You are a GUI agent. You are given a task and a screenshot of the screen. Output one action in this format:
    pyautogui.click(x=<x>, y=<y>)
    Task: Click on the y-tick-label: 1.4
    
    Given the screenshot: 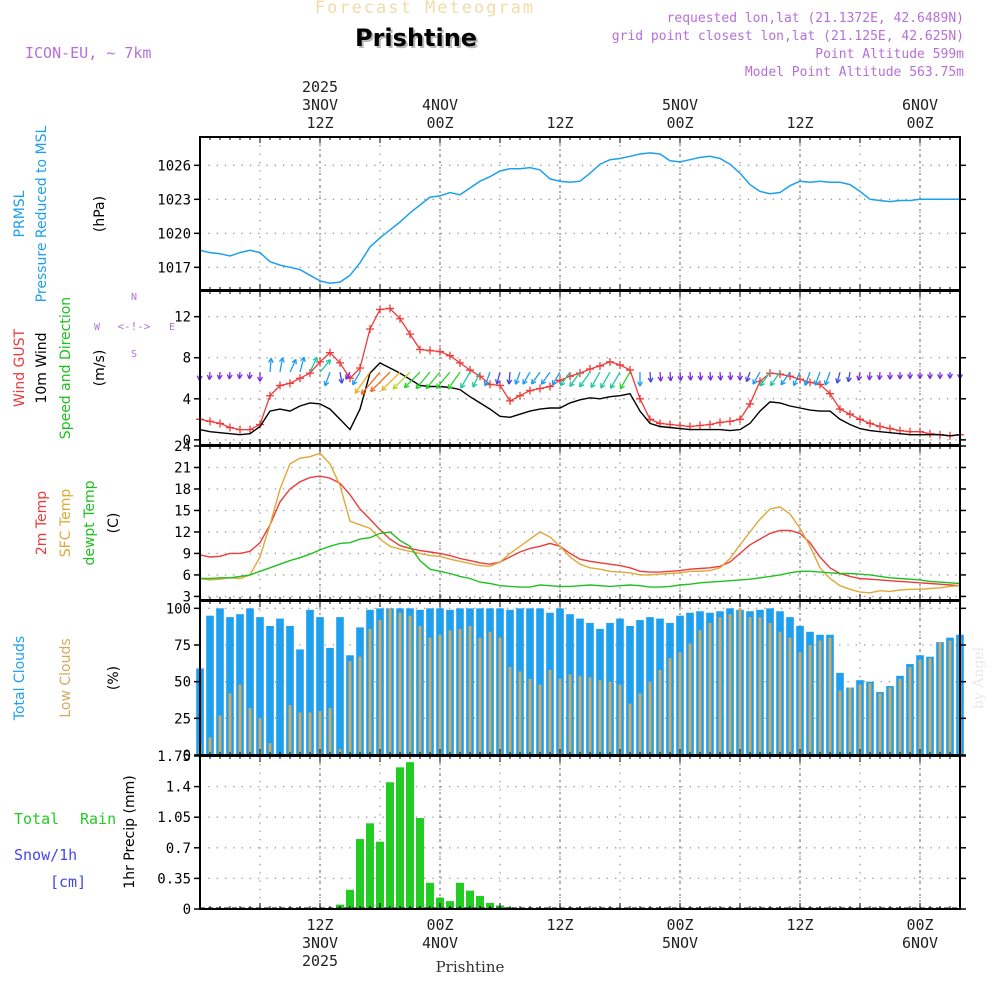 What is the action you would take?
    pyautogui.click(x=178, y=788)
    